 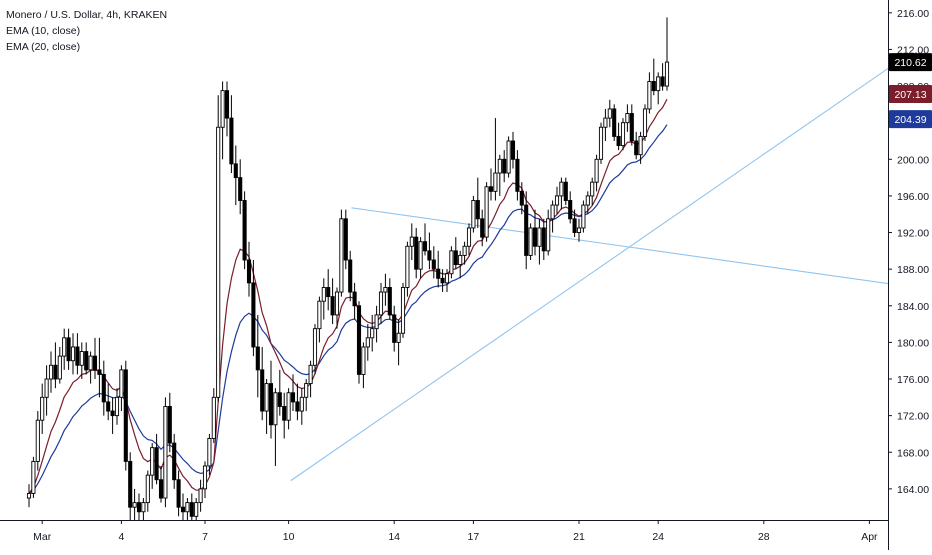 What do you see at coordinates (913, 417) in the screenshot?
I see `y-tick-label: 172.00` at bounding box center [913, 417].